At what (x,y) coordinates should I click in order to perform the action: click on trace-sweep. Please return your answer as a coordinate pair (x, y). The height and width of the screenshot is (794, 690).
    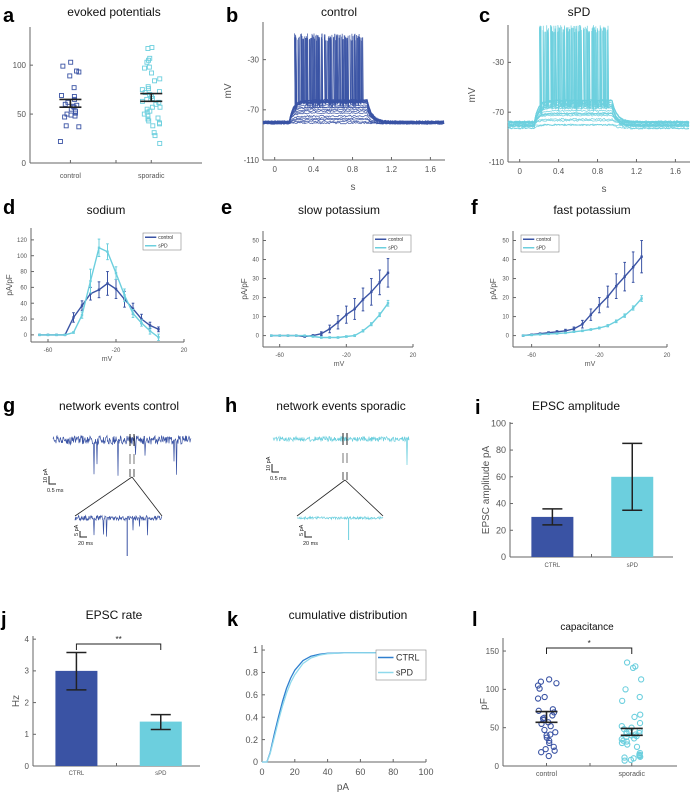
    Looking at the image, I should click on (598, 74).